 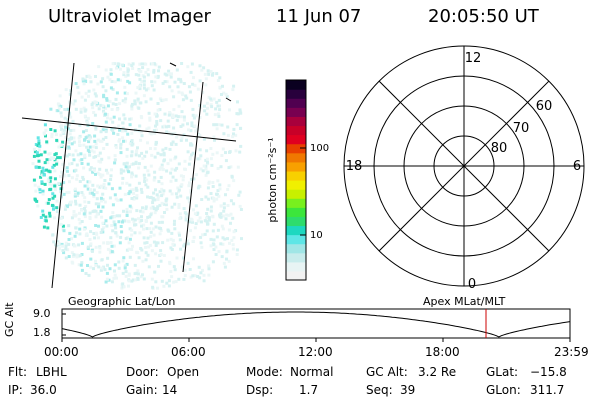 I want to click on timeline-ytick-label-top: 9.0, so click(x=42, y=313).